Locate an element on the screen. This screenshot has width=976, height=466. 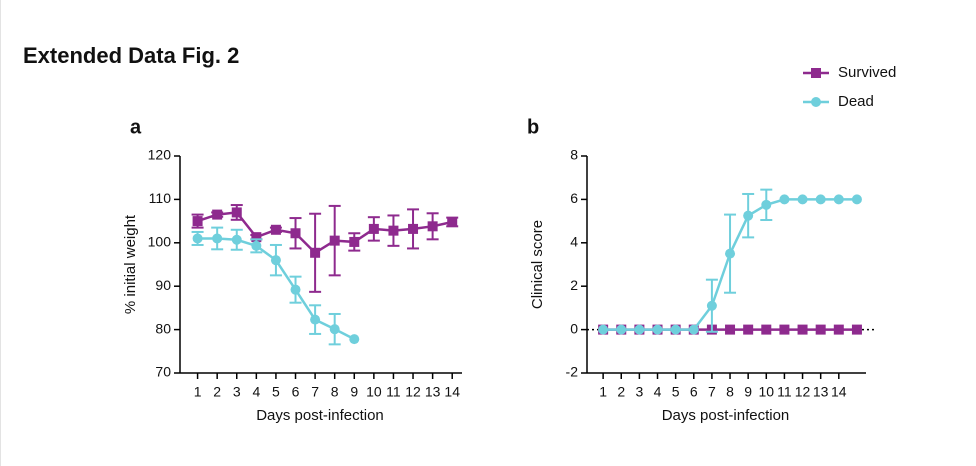
figure-title: Extended Data Fig. 2 is located at coordinates (131, 55).